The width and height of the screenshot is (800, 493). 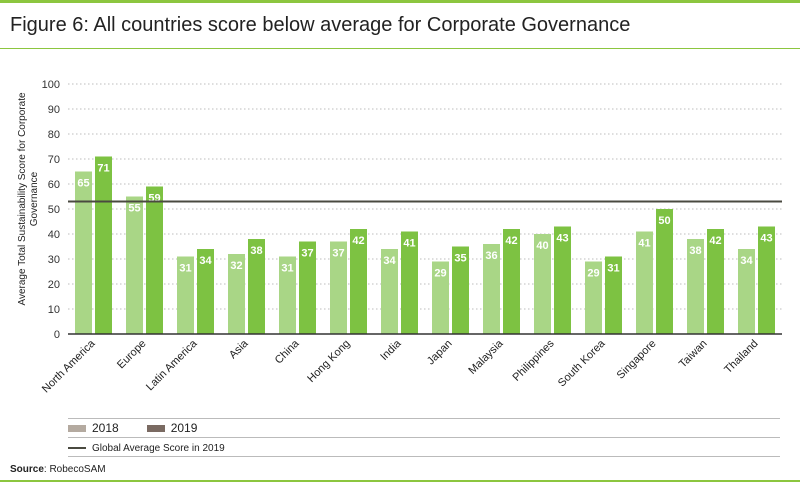 I want to click on source-note: Source: RobecoSAM, so click(x=58, y=469).